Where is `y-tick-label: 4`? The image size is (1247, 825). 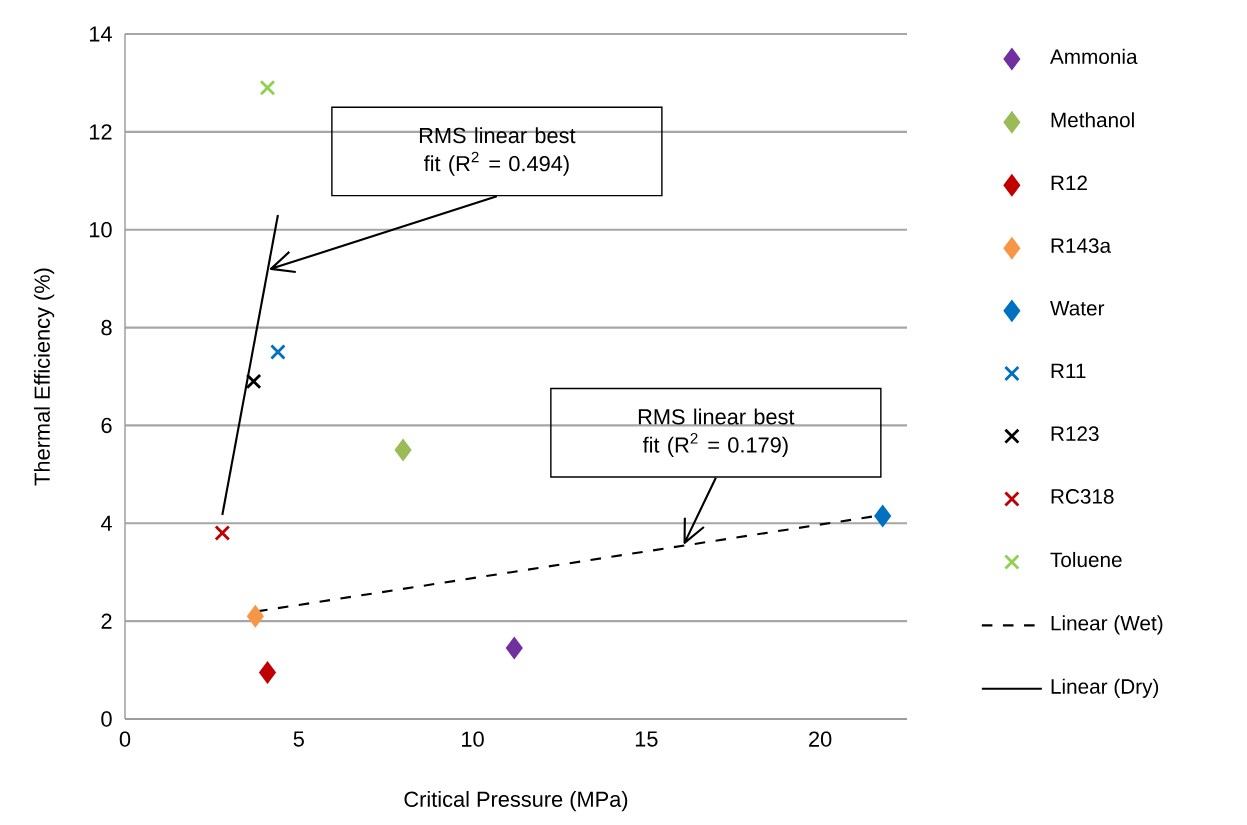 y-tick-label: 4 is located at coordinates (106, 523).